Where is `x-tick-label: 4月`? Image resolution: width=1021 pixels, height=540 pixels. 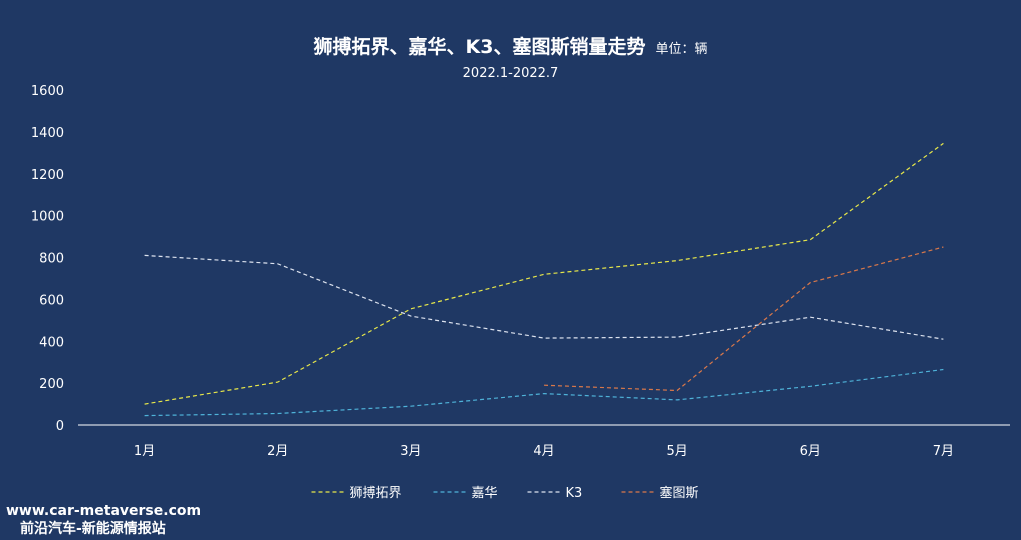
x-tick-label: 4月 is located at coordinates (543, 451).